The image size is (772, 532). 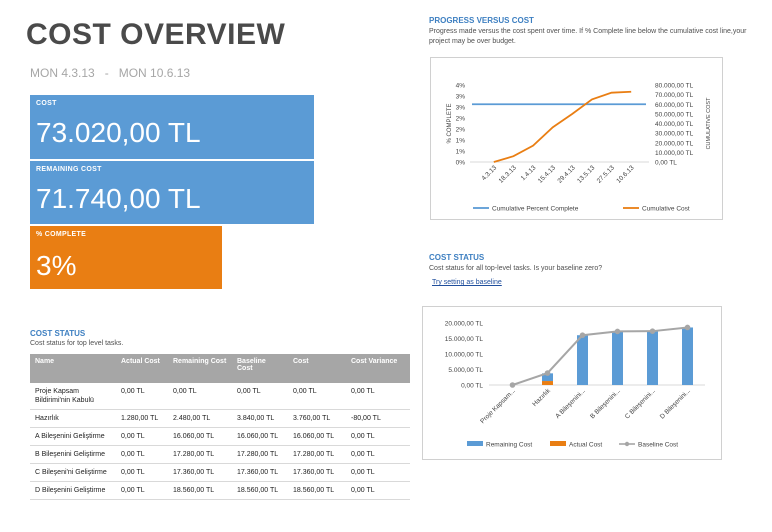 What do you see at coordinates (77, 343) in the screenshot?
I see `cost-status-table-subtitle: Cost status for top level tasks.` at bounding box center [77, 343].